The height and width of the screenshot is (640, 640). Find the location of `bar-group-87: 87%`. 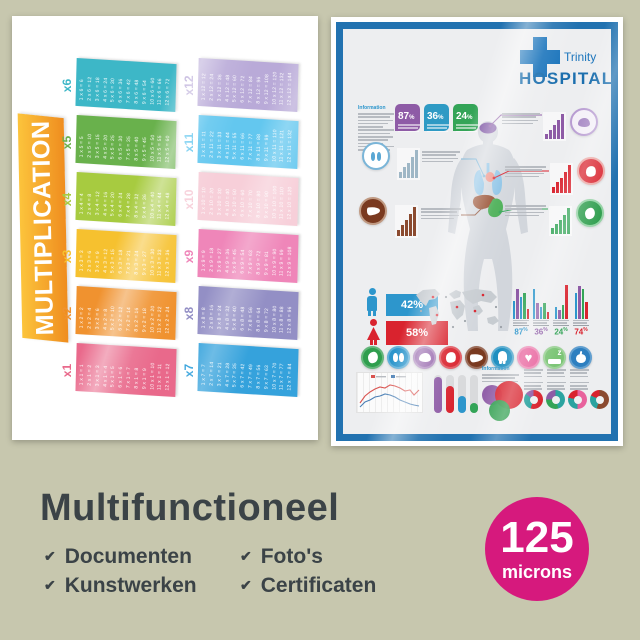

bar-group-87: 87% is located at coordinates (521, 310).